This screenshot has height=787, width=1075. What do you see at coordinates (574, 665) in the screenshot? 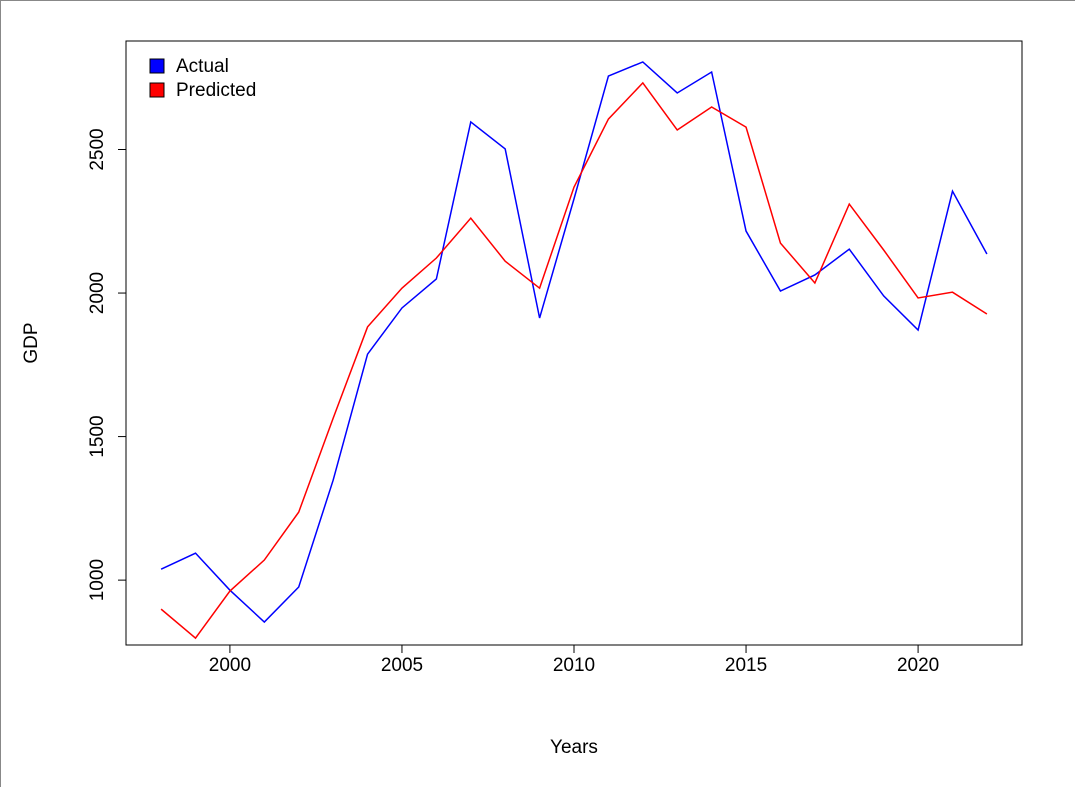
I see `x-tick-label: 2010` at bounding box center [574, 665].